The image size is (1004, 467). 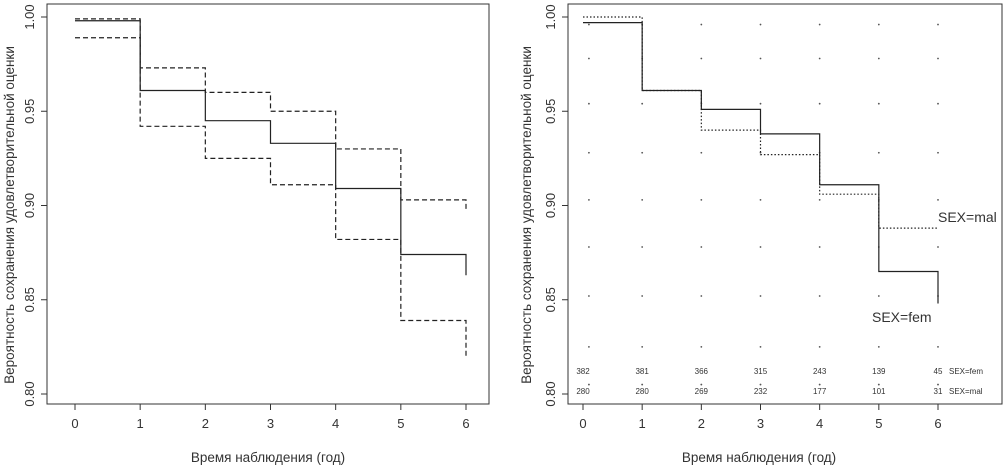 What do you see at coordinates (759, 457) in the screenshot?
I see `right-x-axis-label: Время наблюдения (год)` at bounding box center [759, 457].